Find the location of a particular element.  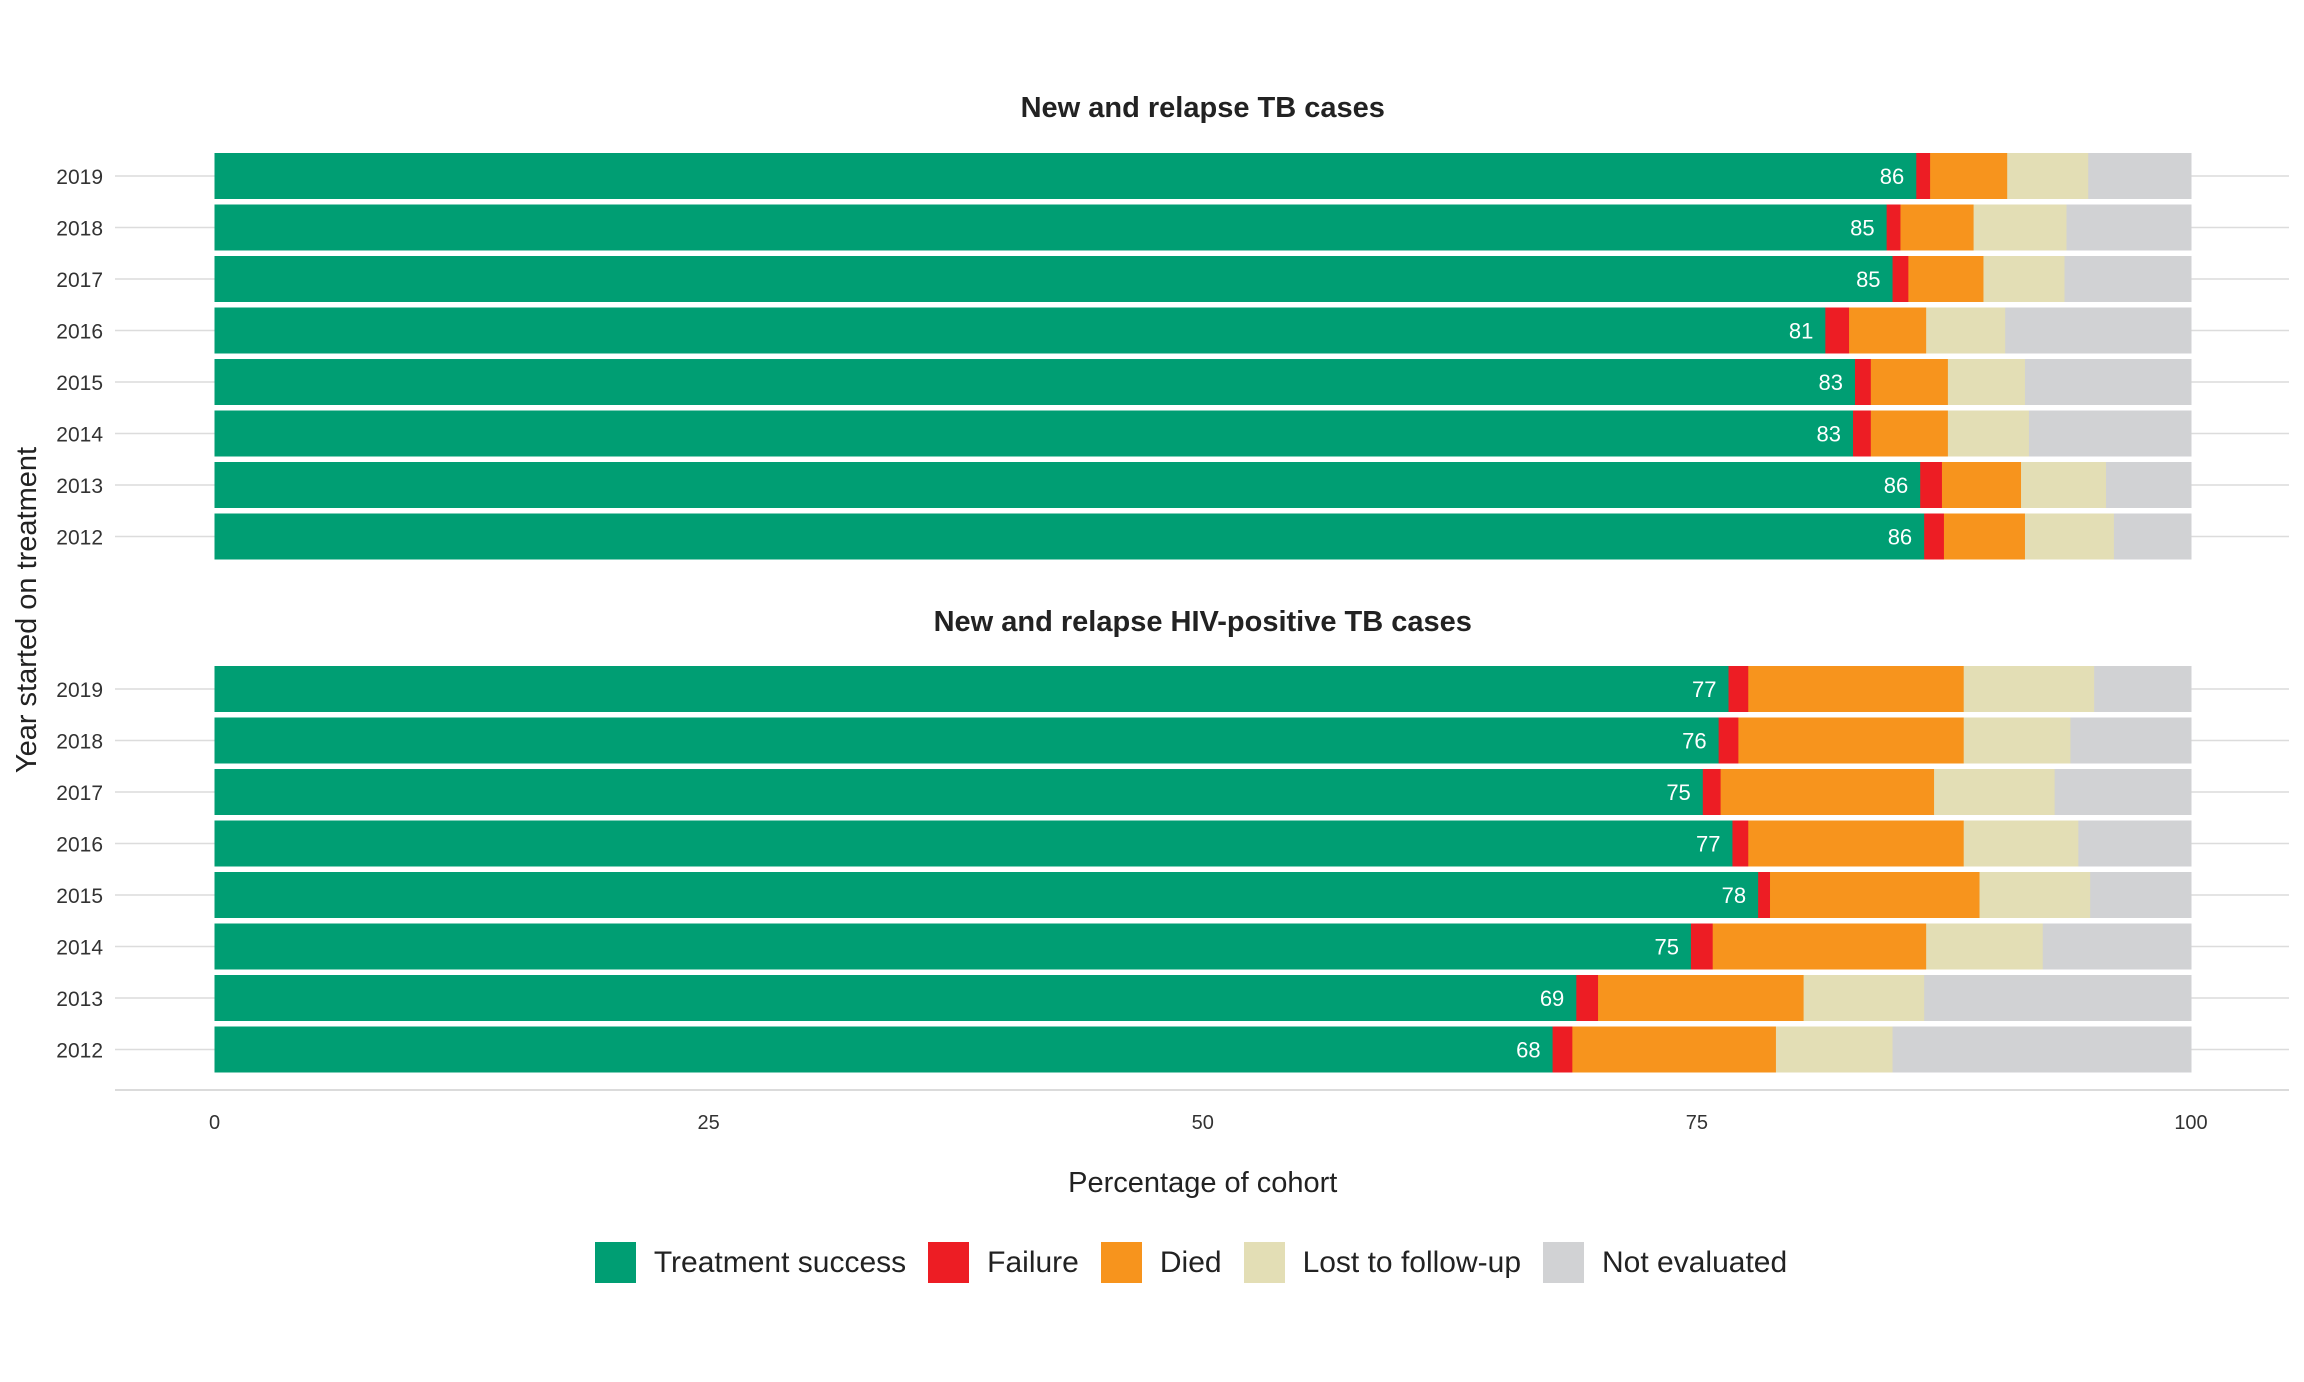

y-tick-label: 2013 is located at coordinates (79, 999).